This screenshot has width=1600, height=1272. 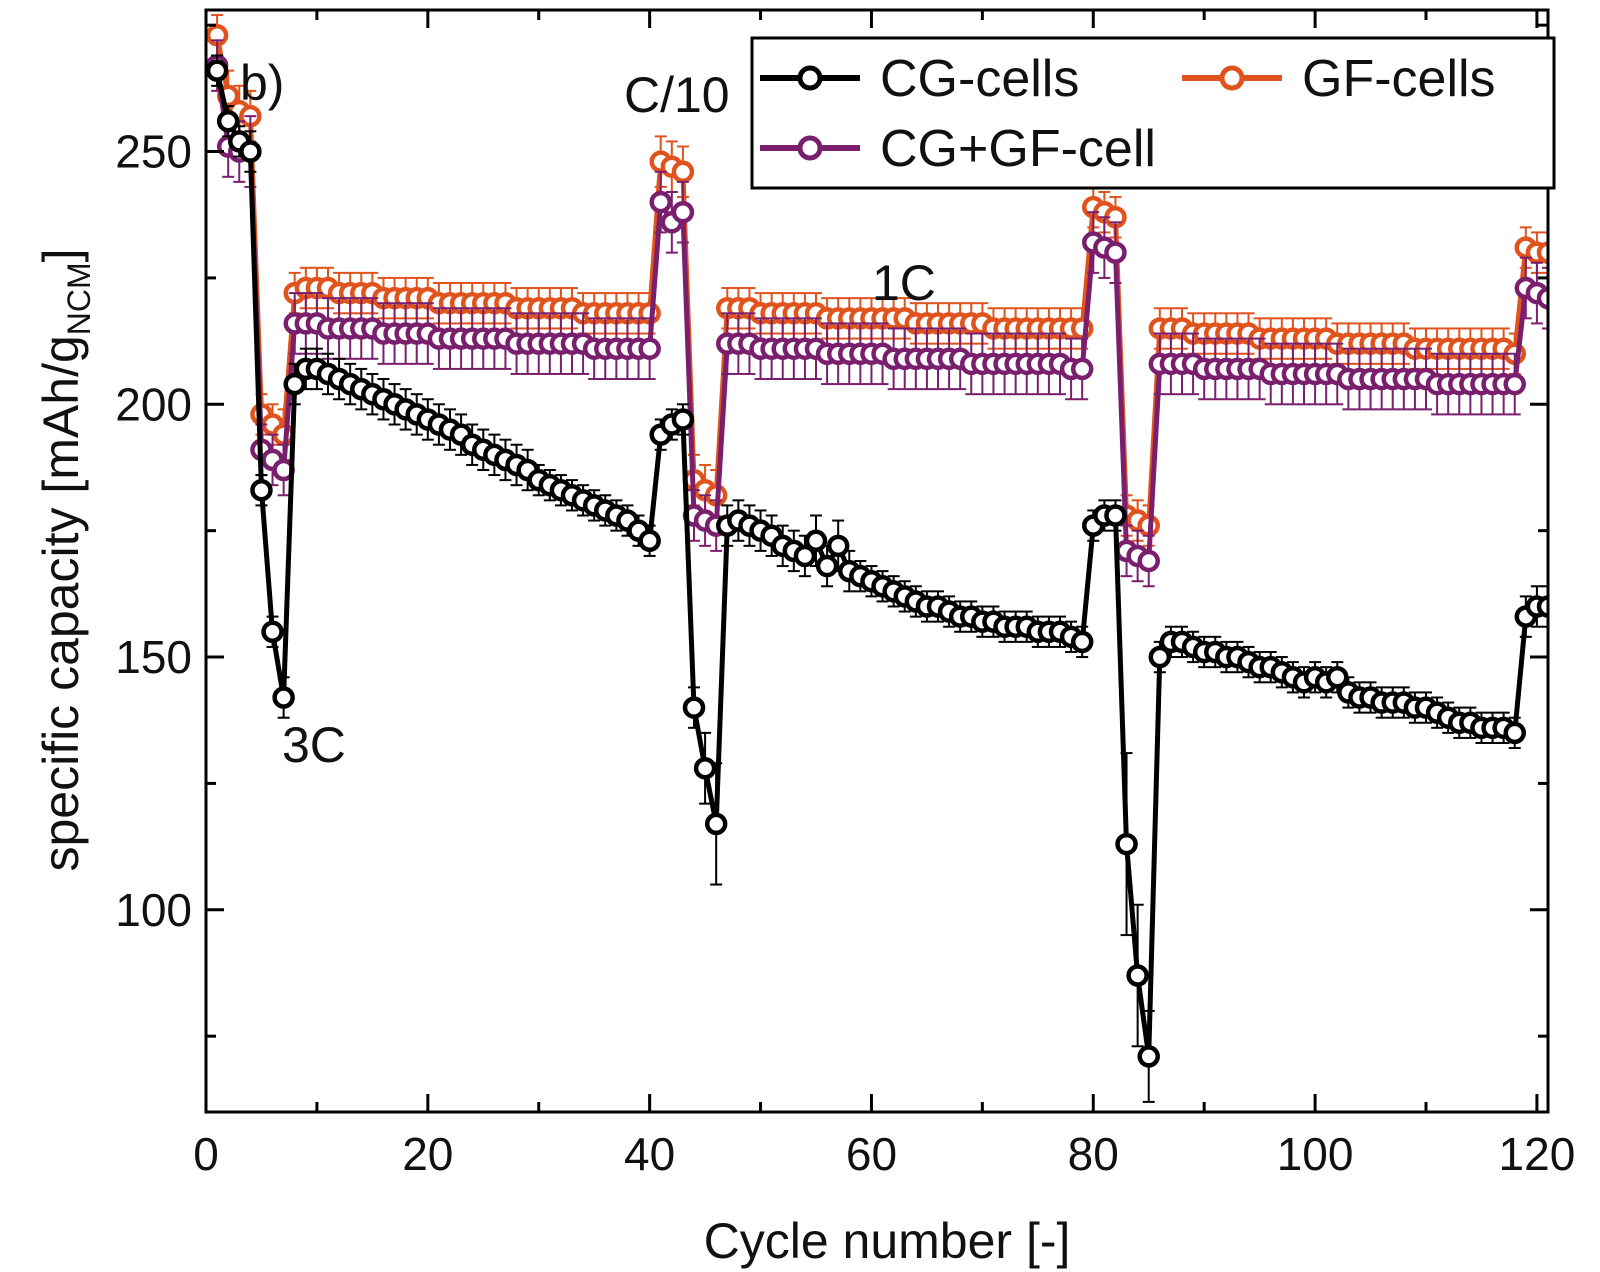 I want to click on x-tick-label-120: 120, so click(x=1537, y=1154).